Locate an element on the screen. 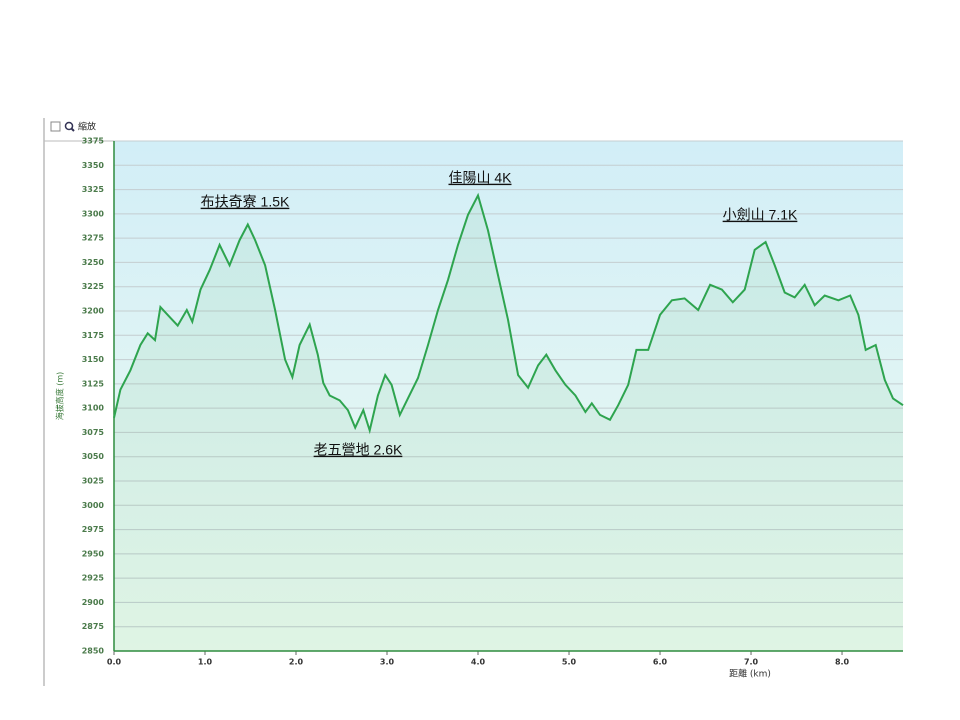  x-tick-label: 6.0 is located at coordinates (660, 662).